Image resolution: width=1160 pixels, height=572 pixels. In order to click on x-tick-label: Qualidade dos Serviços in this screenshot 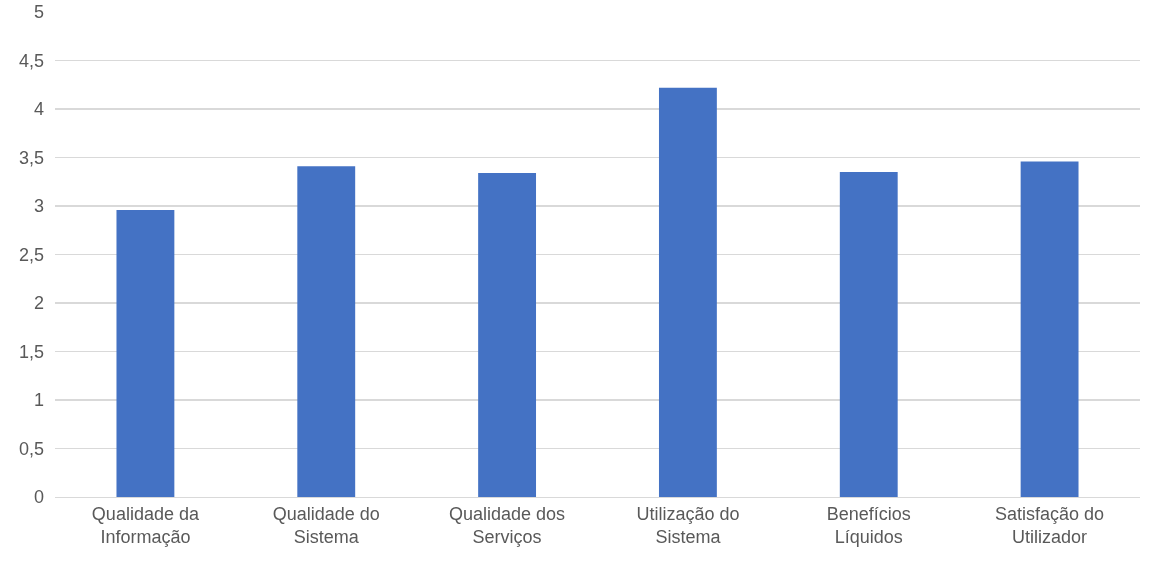, I will do `click(507, 525)`.